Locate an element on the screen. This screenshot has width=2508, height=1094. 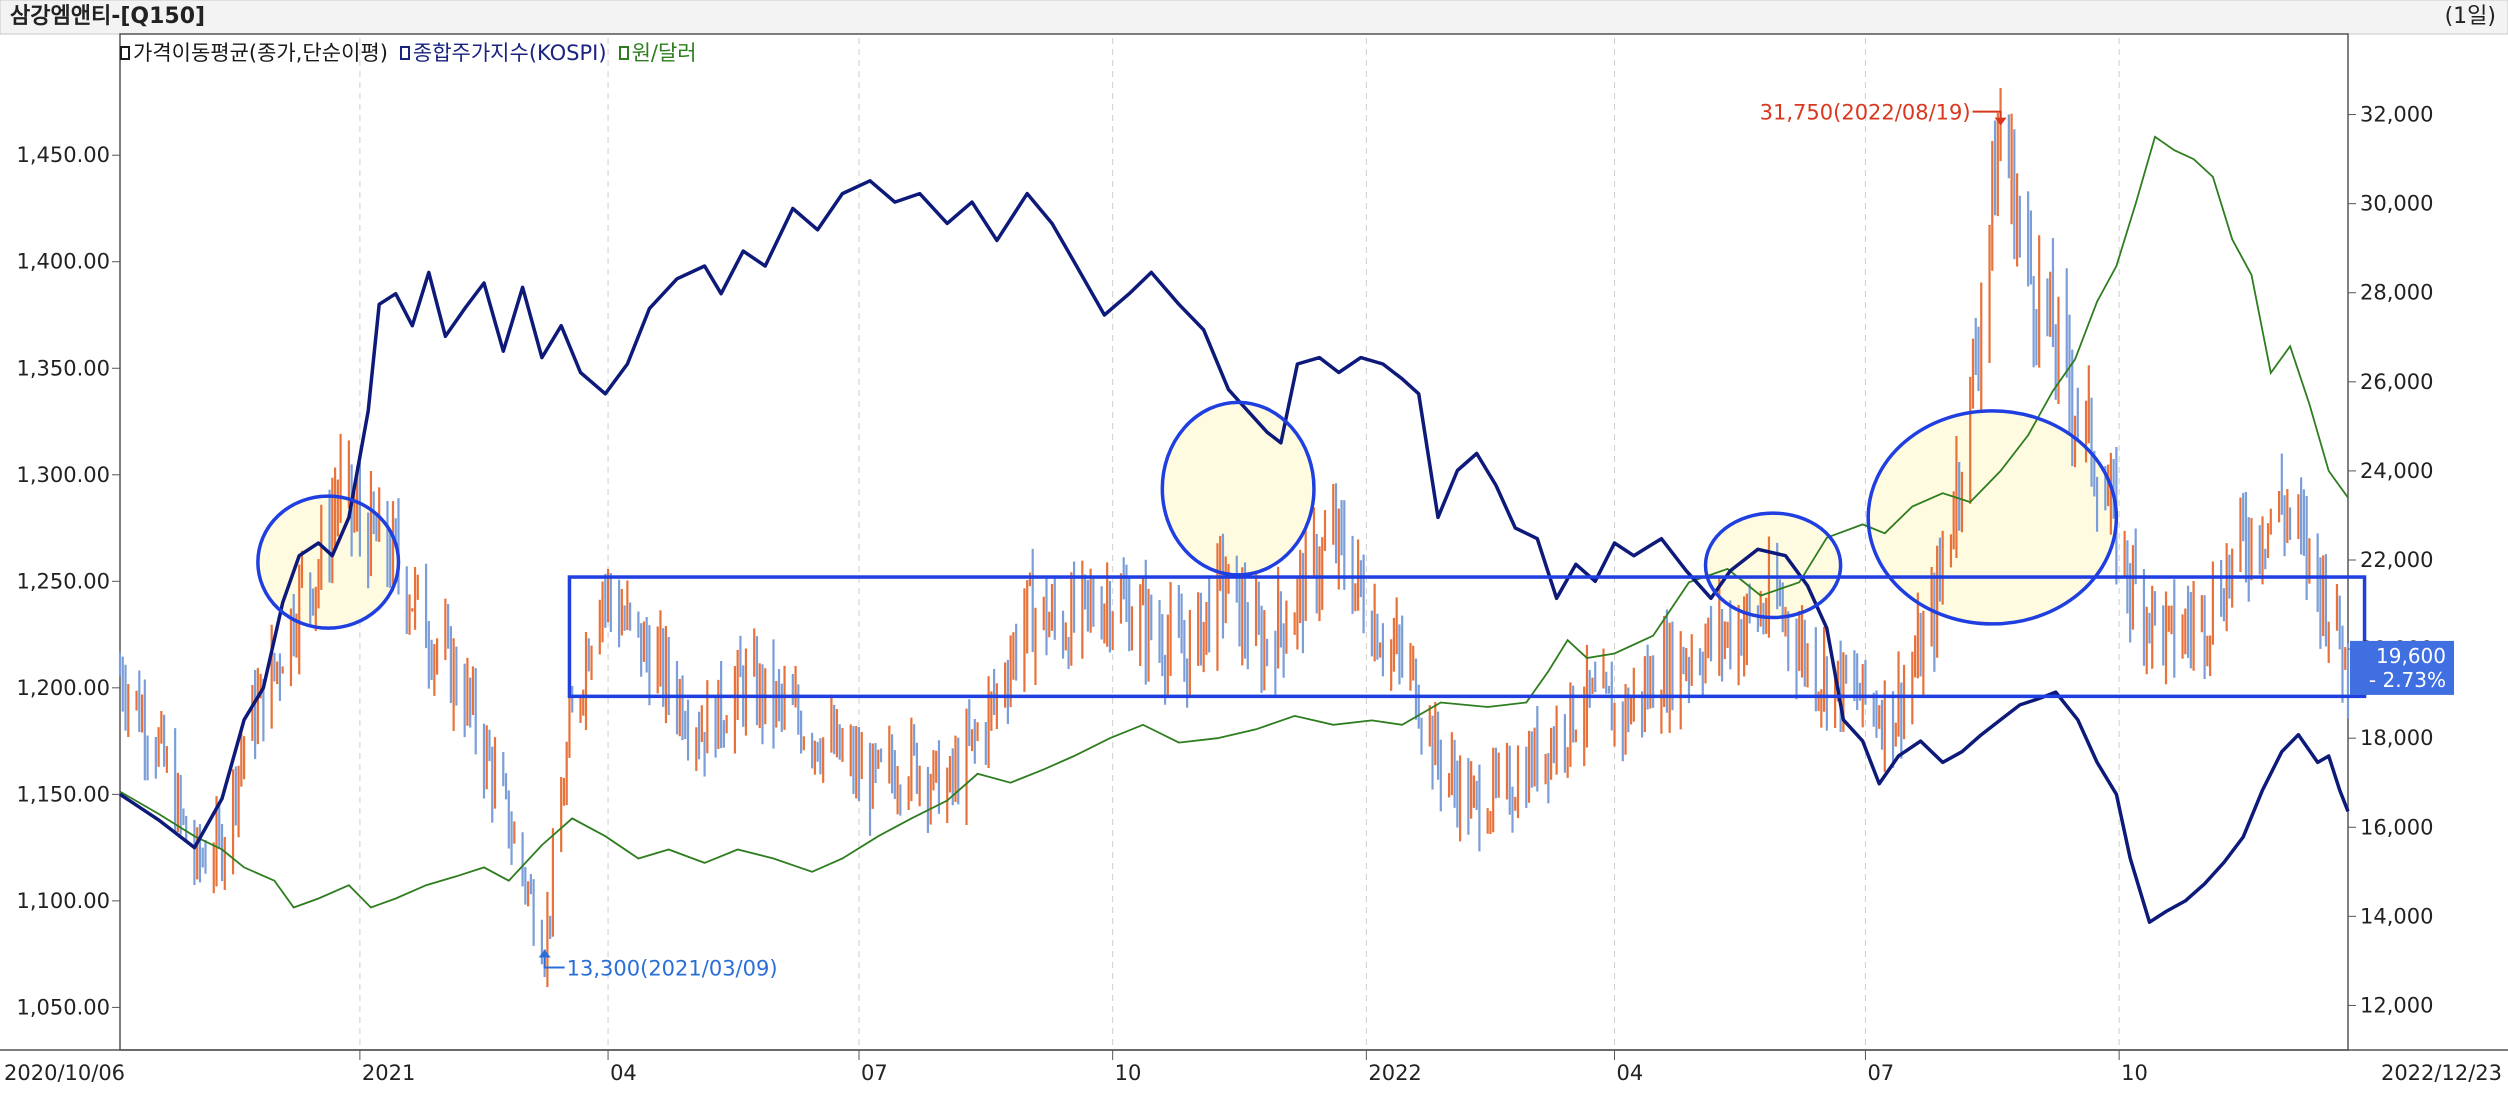
legend-item-ma: 가격이동평균(종가,단순이평) is located at coordinates (254, 53).